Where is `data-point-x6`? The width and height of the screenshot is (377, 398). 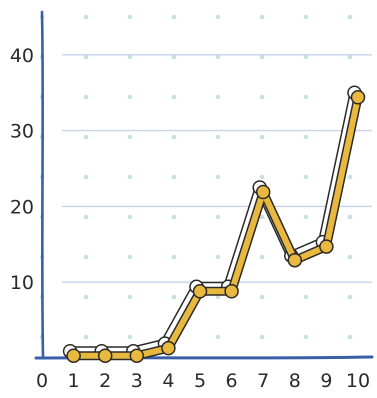 data-point-x6 is located at coordinates (231, 291).